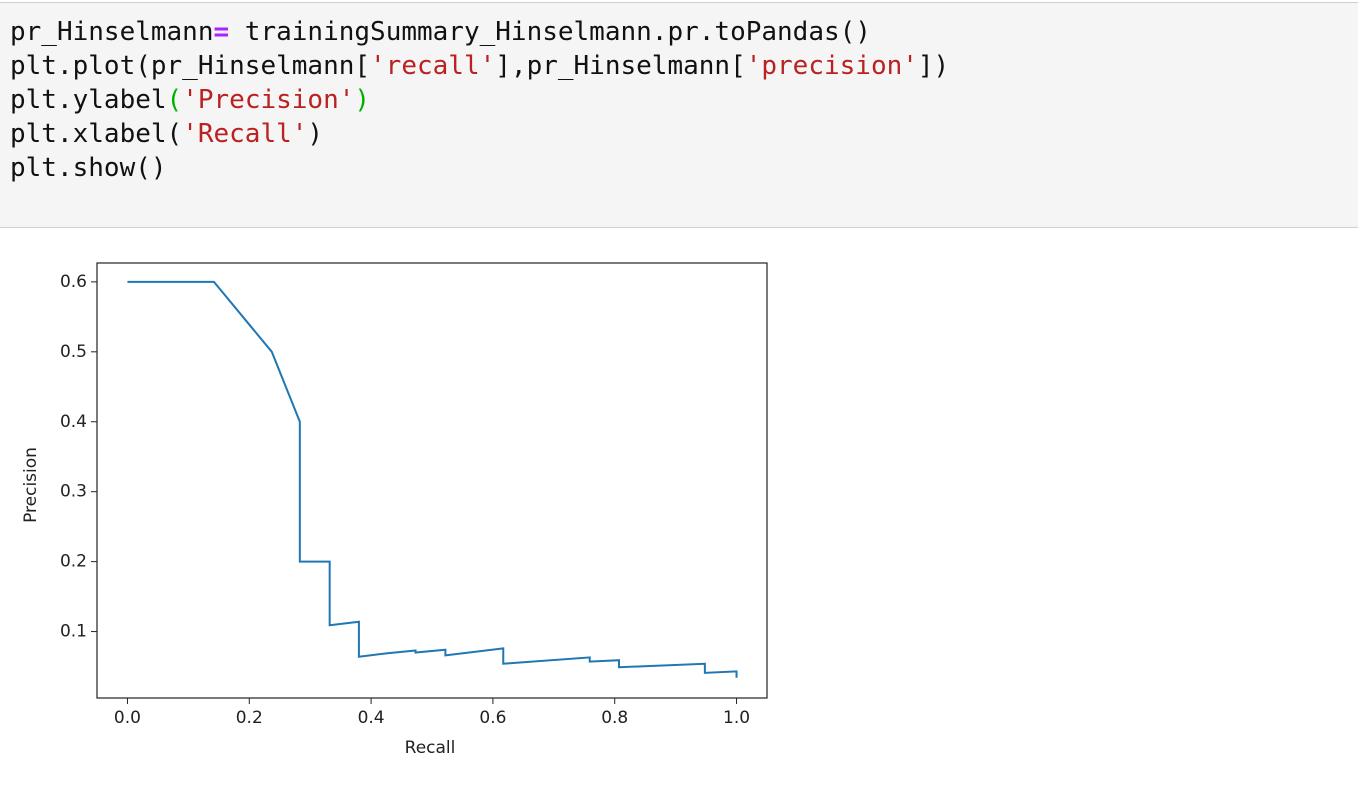  I want to click on x-tick-label: 1.0, so click(736, 718).